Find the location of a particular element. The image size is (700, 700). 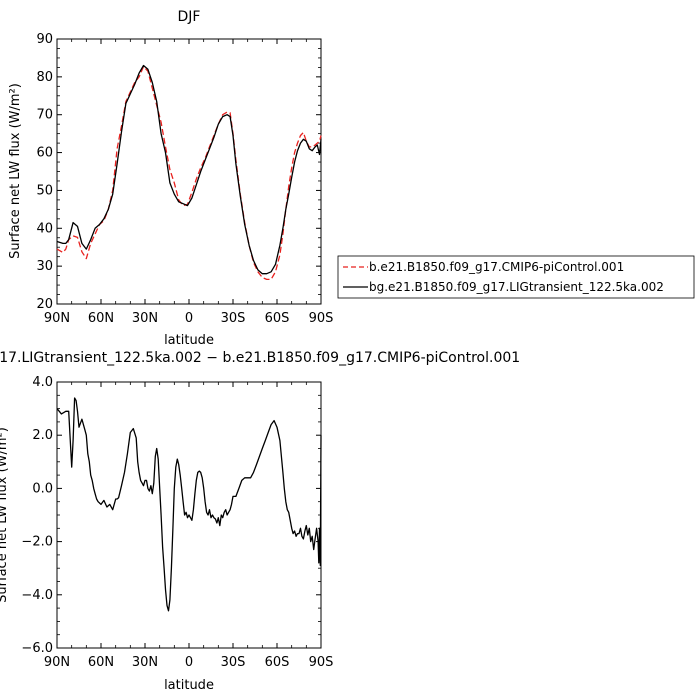

top-y-tick-label: 90 is located at coordinates (44, 39).